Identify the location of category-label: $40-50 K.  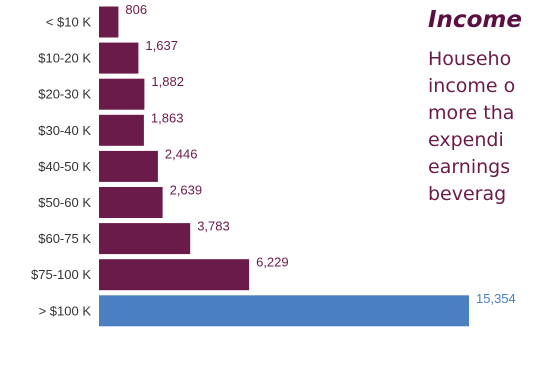
(64, 166).